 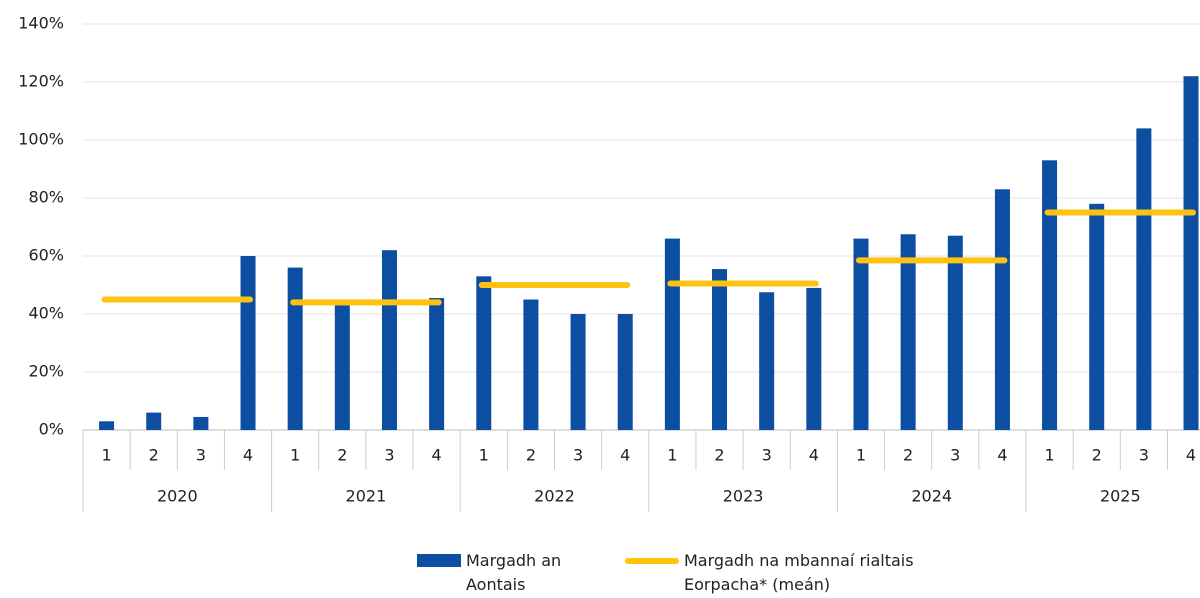 What do you see at coordinates (41, 81) in the screenshot?
I see `y-tick-label: 120%` at bounding box center [41, 81].